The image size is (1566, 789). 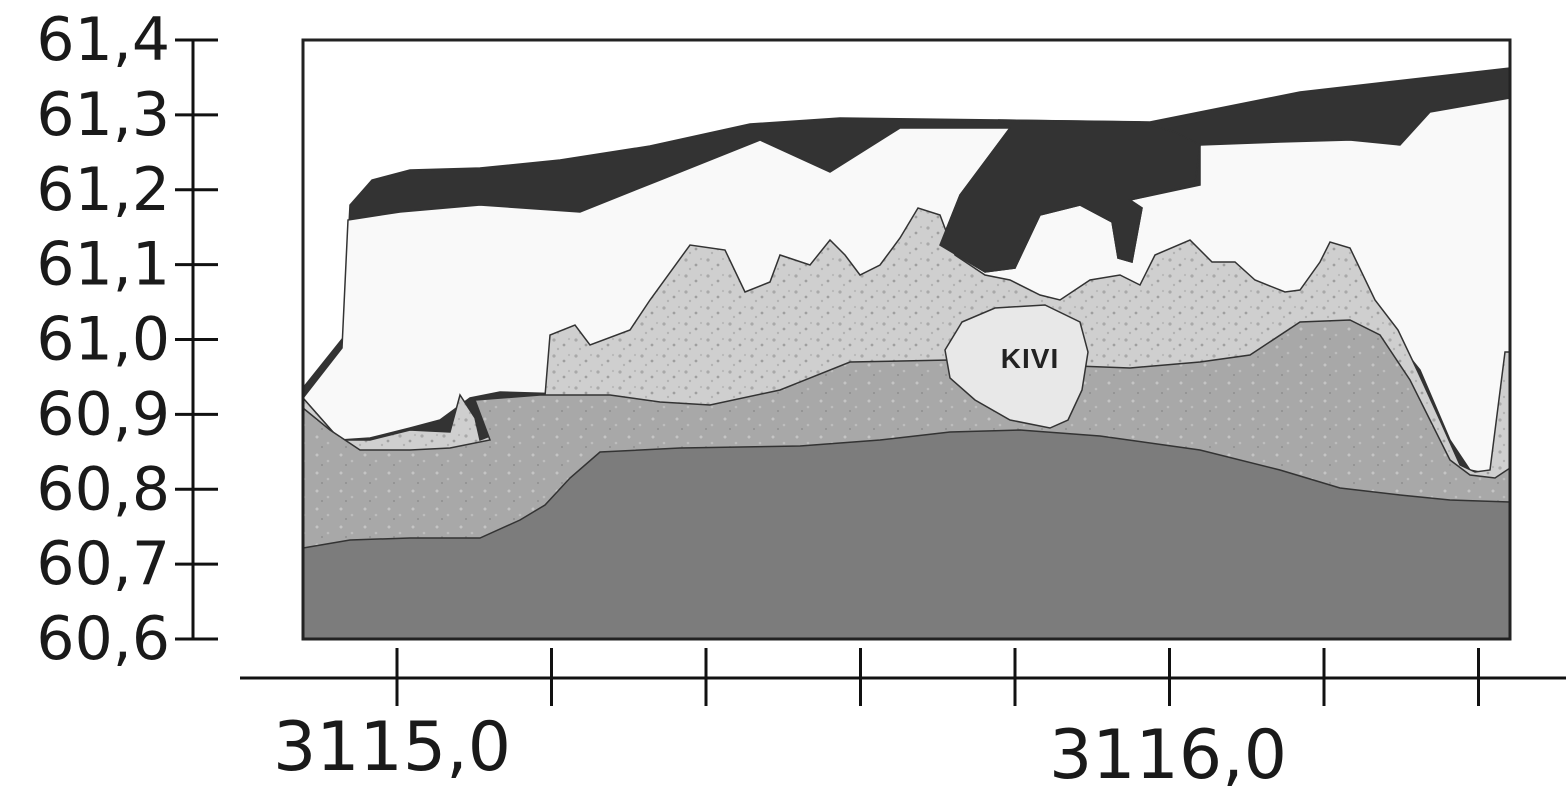 I want to click on y-tick-label: 61,1, so click(x=103, y=265).